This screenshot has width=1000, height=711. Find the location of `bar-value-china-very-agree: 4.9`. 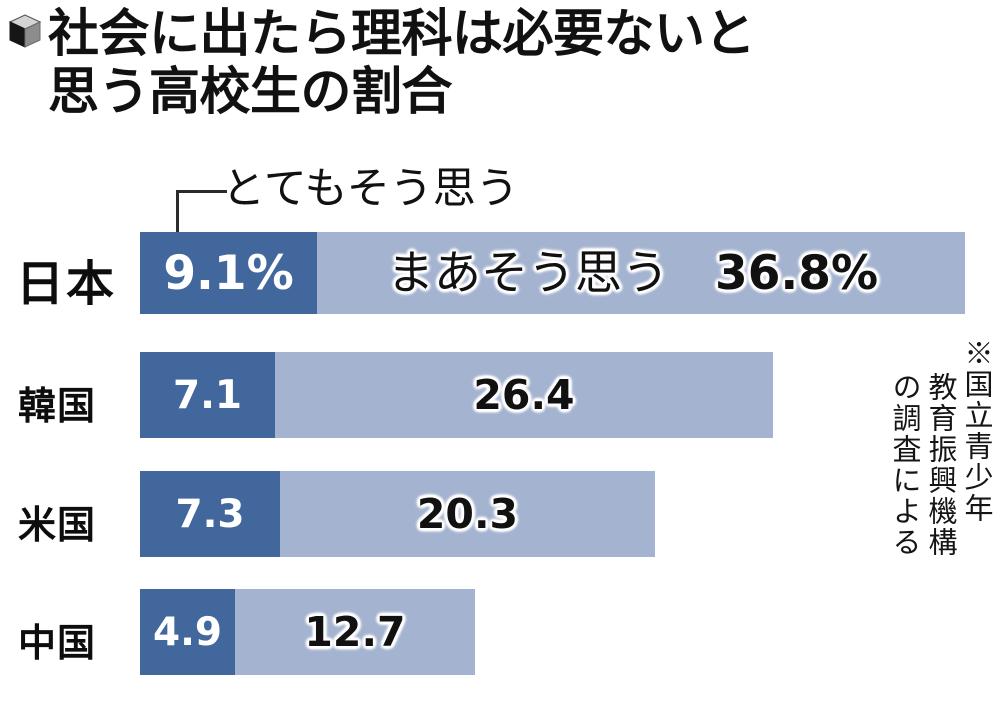

bar-value-china-very-agree: 4.9 is located at coordinates (187, 632).